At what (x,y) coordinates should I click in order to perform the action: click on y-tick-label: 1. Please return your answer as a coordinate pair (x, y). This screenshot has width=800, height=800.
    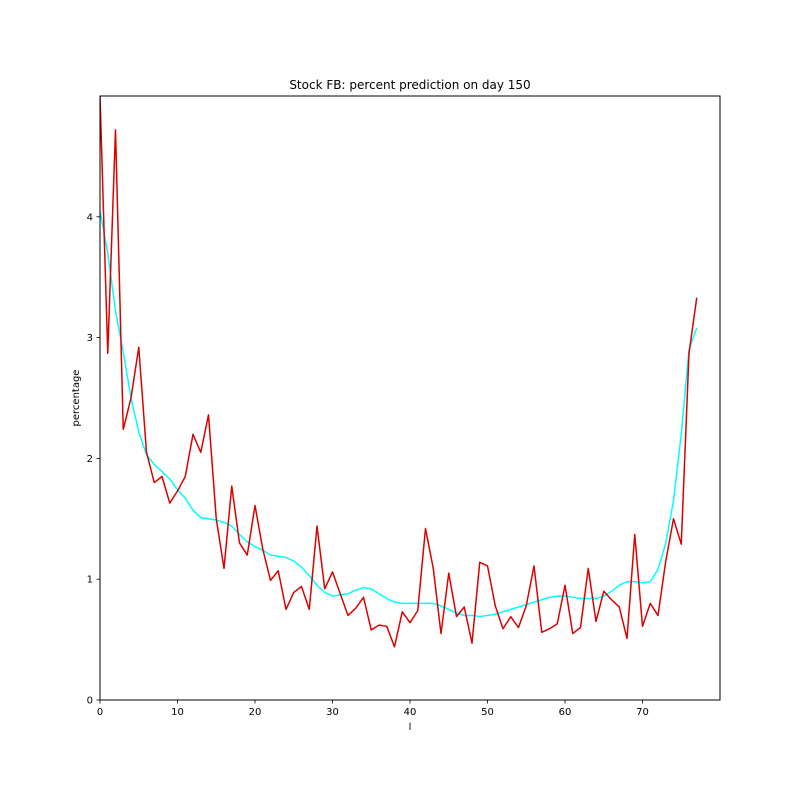
    Looking at the image, I should click on (90, 580).